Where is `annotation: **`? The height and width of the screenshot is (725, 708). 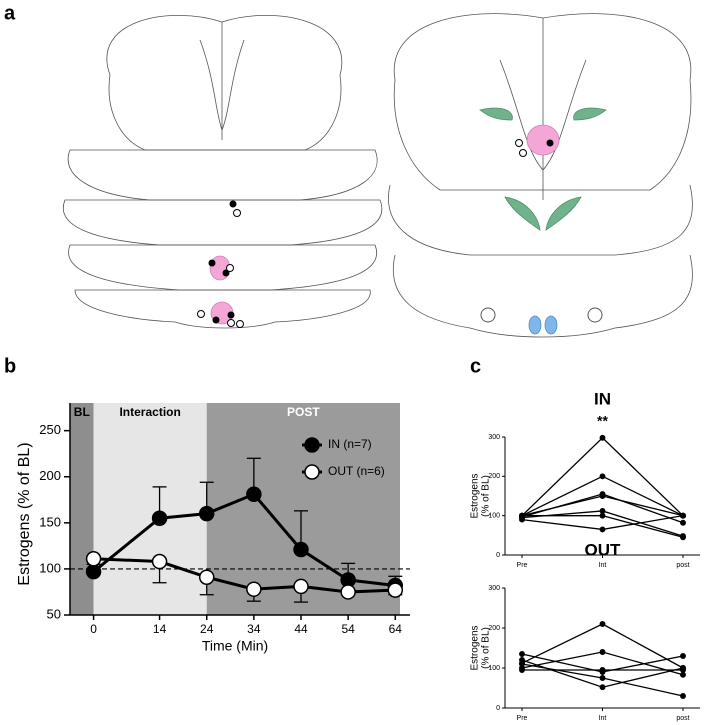 annotation: ** is located at coordinates (602, 421).